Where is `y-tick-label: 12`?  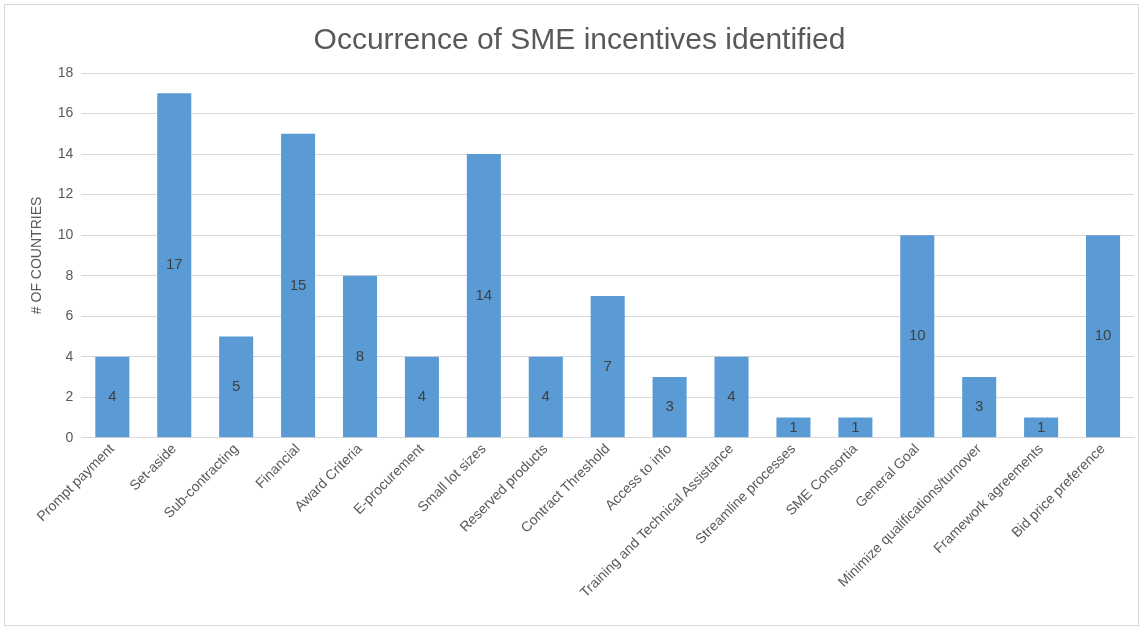
y-tick-label: 12 is located at coordinates (65, 193).